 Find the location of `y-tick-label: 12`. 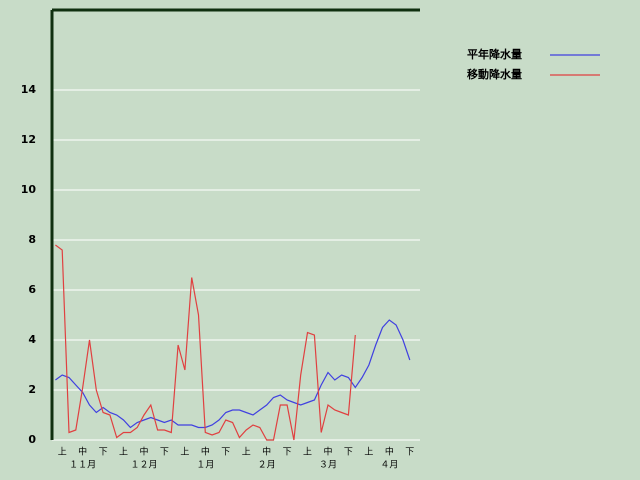

y-tick-label: 12 is located at coordinates (28, 139).